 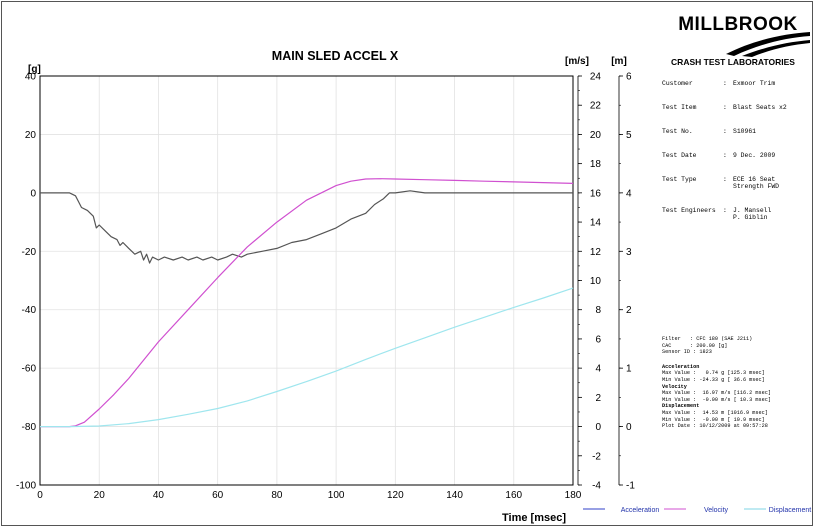 What do you see at coordinates (100, 495) in the screenshot?
I see `x-tick-label: 20` at bounding box center [100, 495].